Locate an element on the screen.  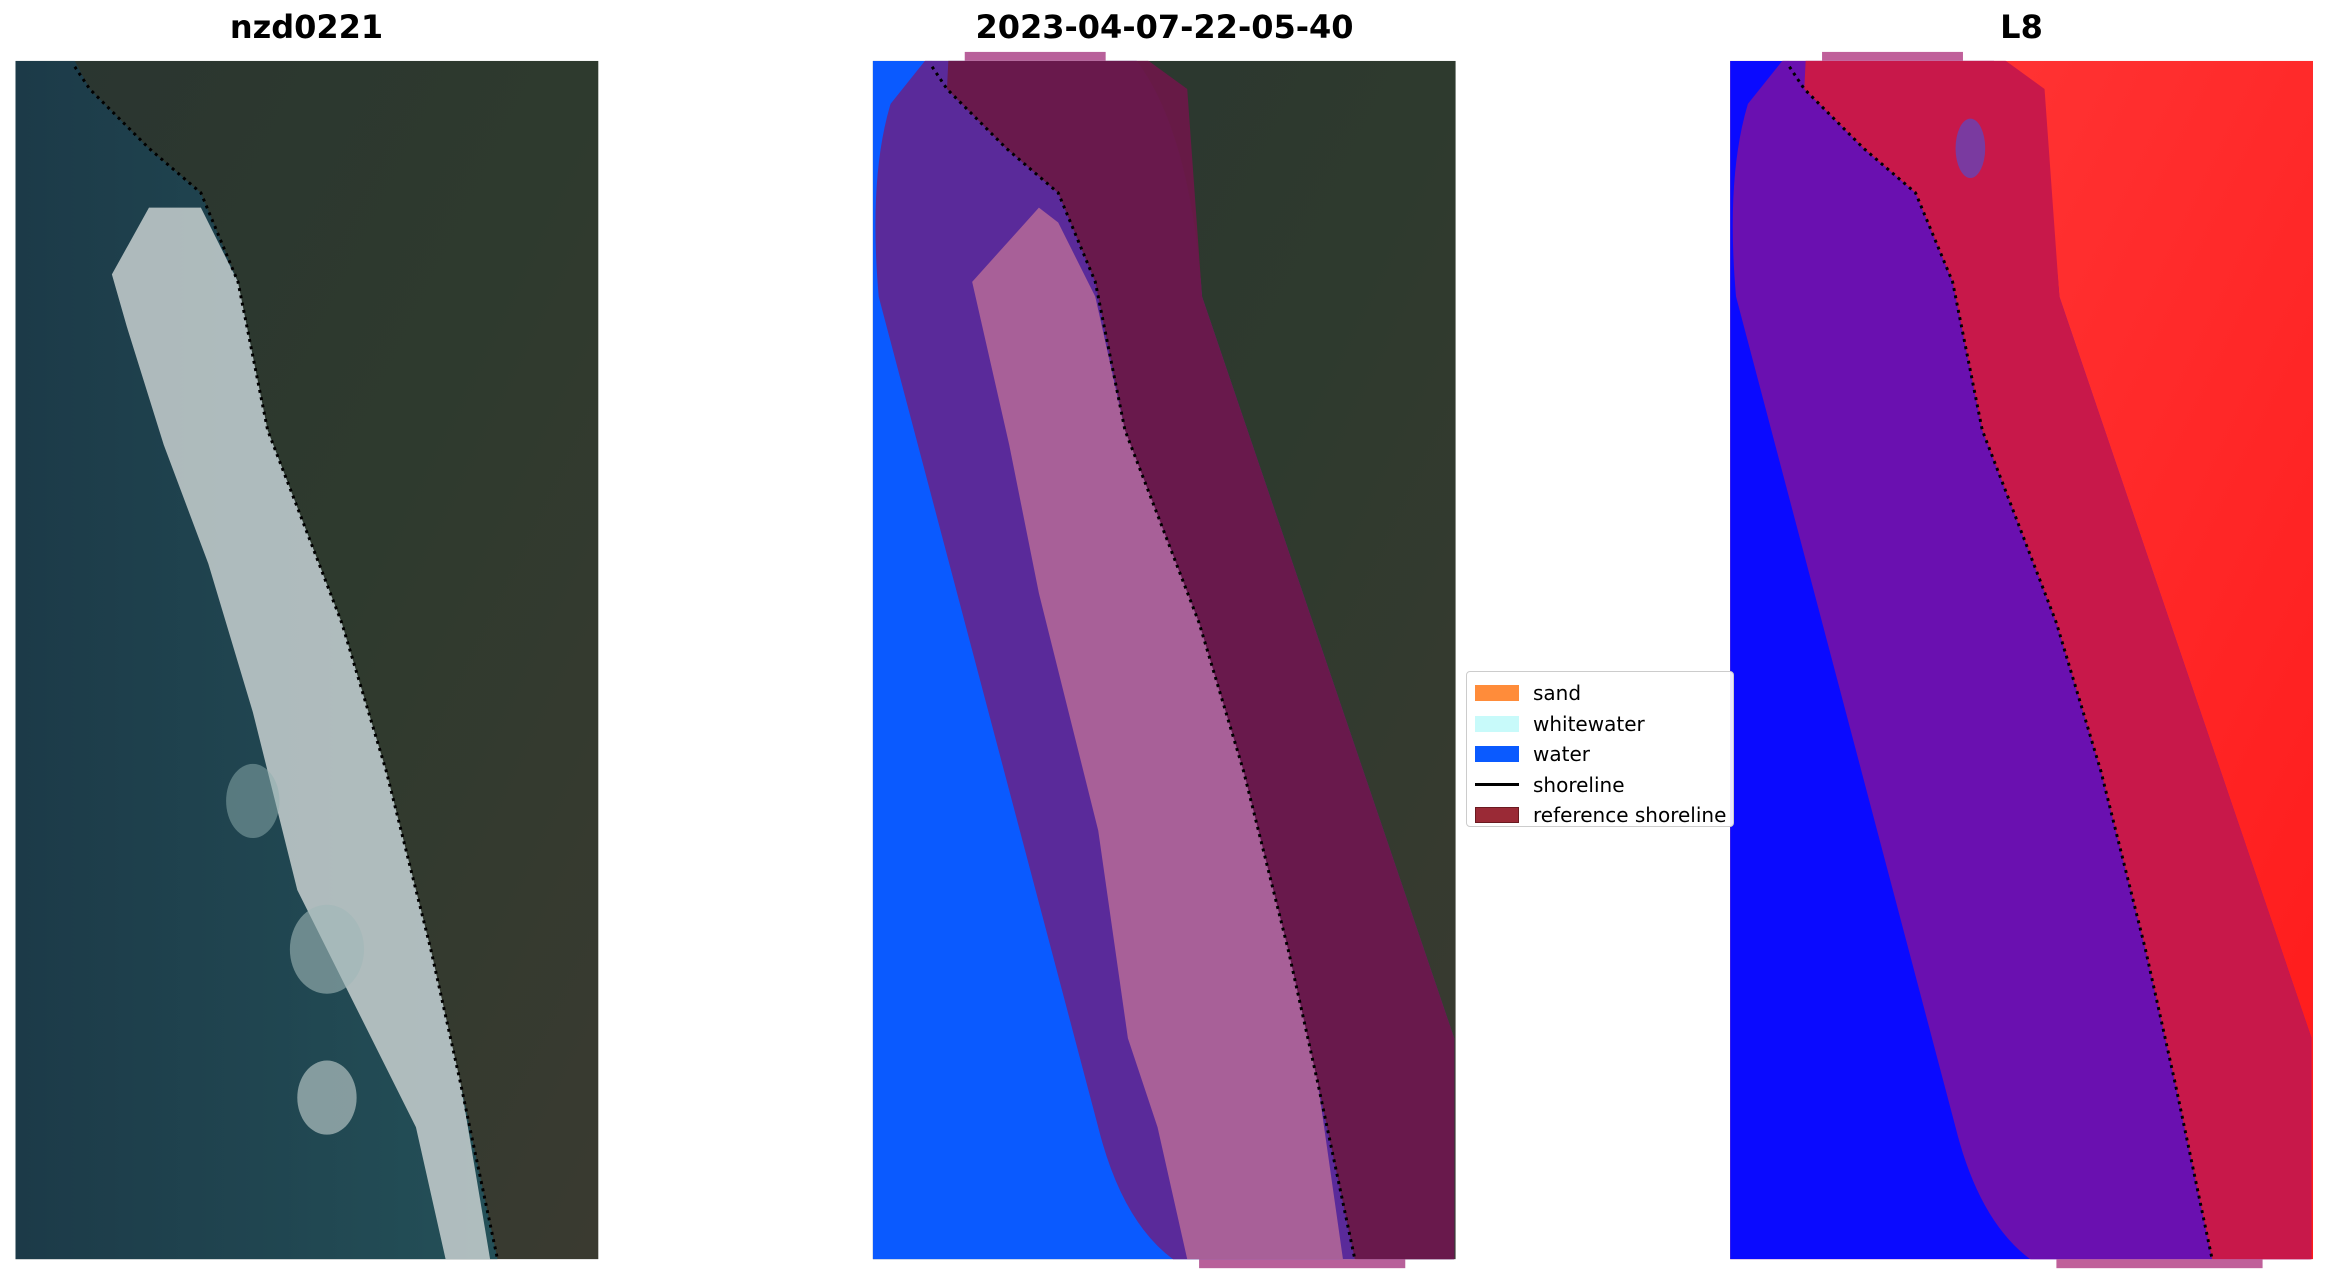
legend-label: sand is located at coordinates (1557, 693).